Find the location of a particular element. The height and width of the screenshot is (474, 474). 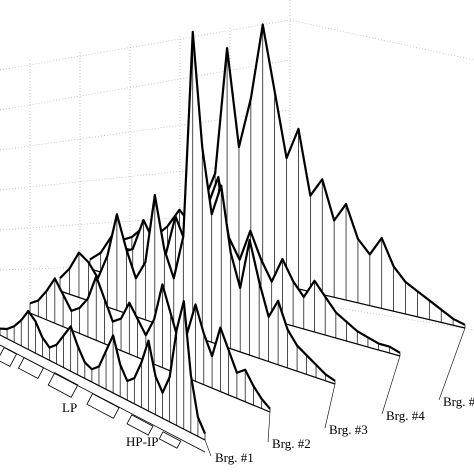

legend-label: Brg. #2 is located at coordinates (291, 443).